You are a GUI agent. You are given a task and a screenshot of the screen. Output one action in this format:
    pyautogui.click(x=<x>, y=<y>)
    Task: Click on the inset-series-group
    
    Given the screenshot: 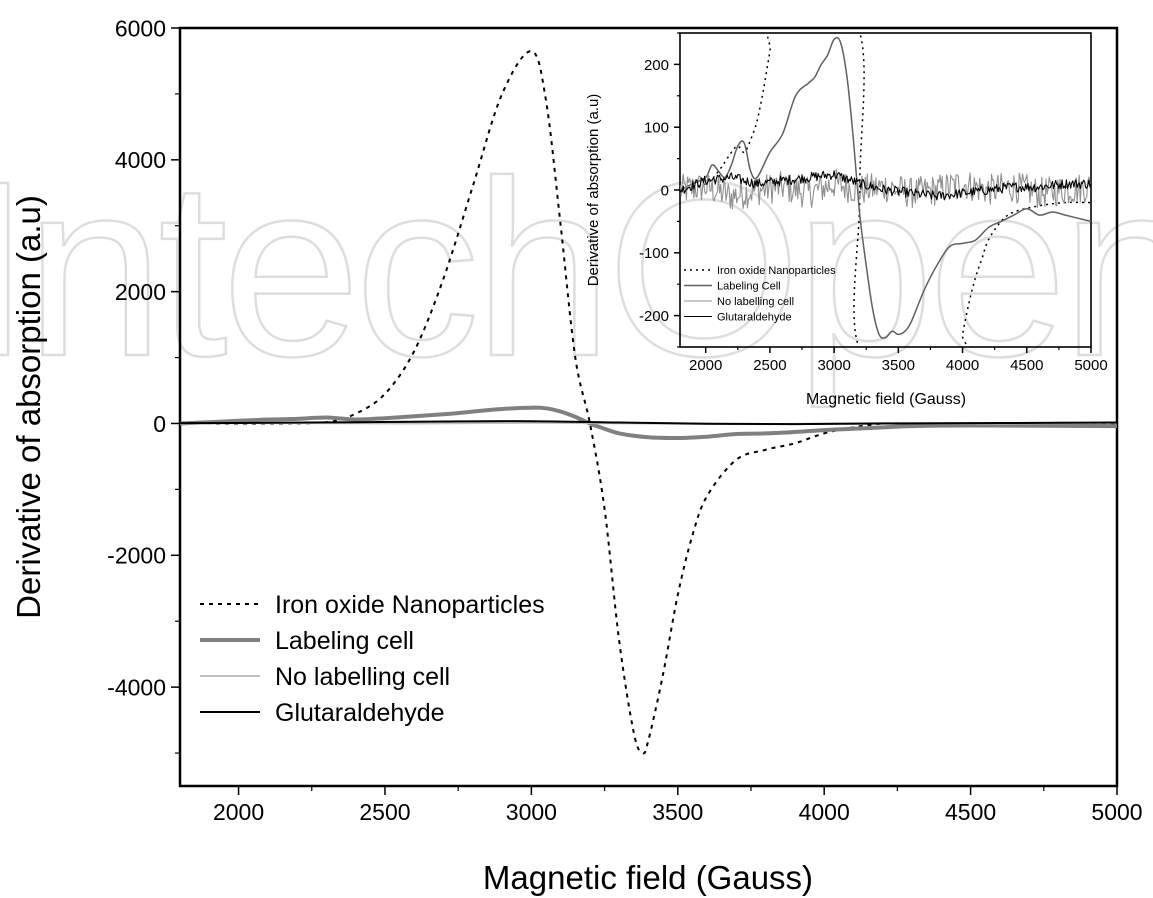 What is the action you would take?
    pyautogui.click(x=885, y=190)
    